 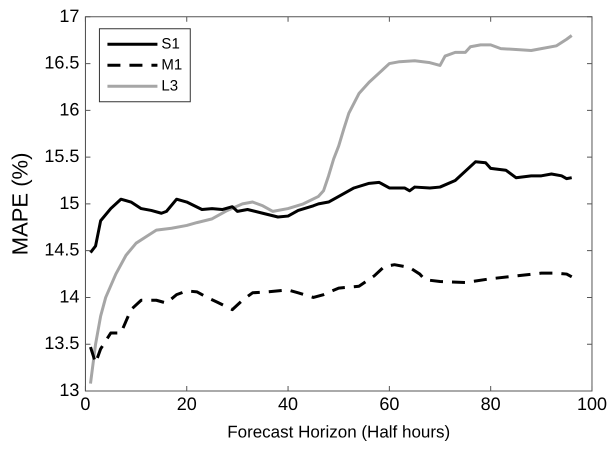 I want to click on y-tick-label: 15, so click(x=69, y=202).